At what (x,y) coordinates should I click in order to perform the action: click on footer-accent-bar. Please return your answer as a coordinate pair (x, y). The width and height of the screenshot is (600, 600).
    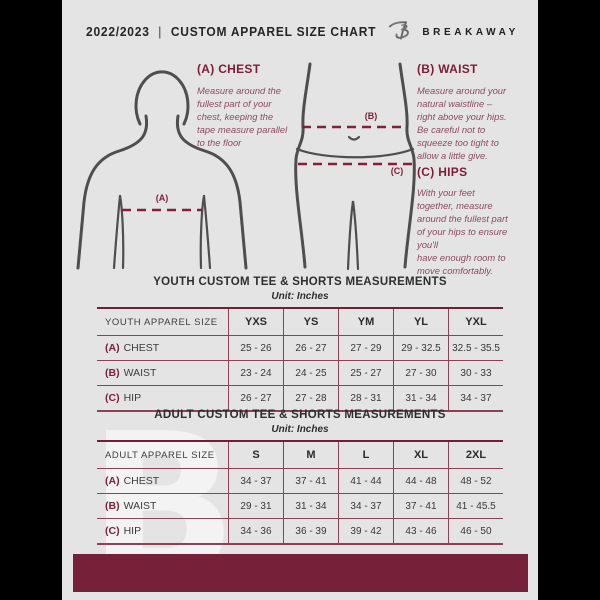
    Looking at the image, I should click on (300, 573).